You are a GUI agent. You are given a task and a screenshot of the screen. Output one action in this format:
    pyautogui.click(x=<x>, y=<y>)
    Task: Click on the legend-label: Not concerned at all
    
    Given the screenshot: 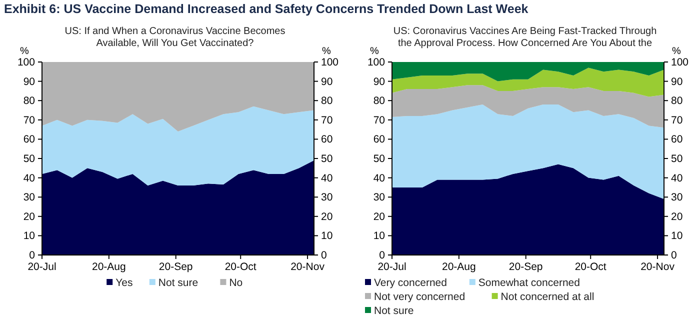 What is the action you would take?
    pyautogui.click(x=547, y=297)
    